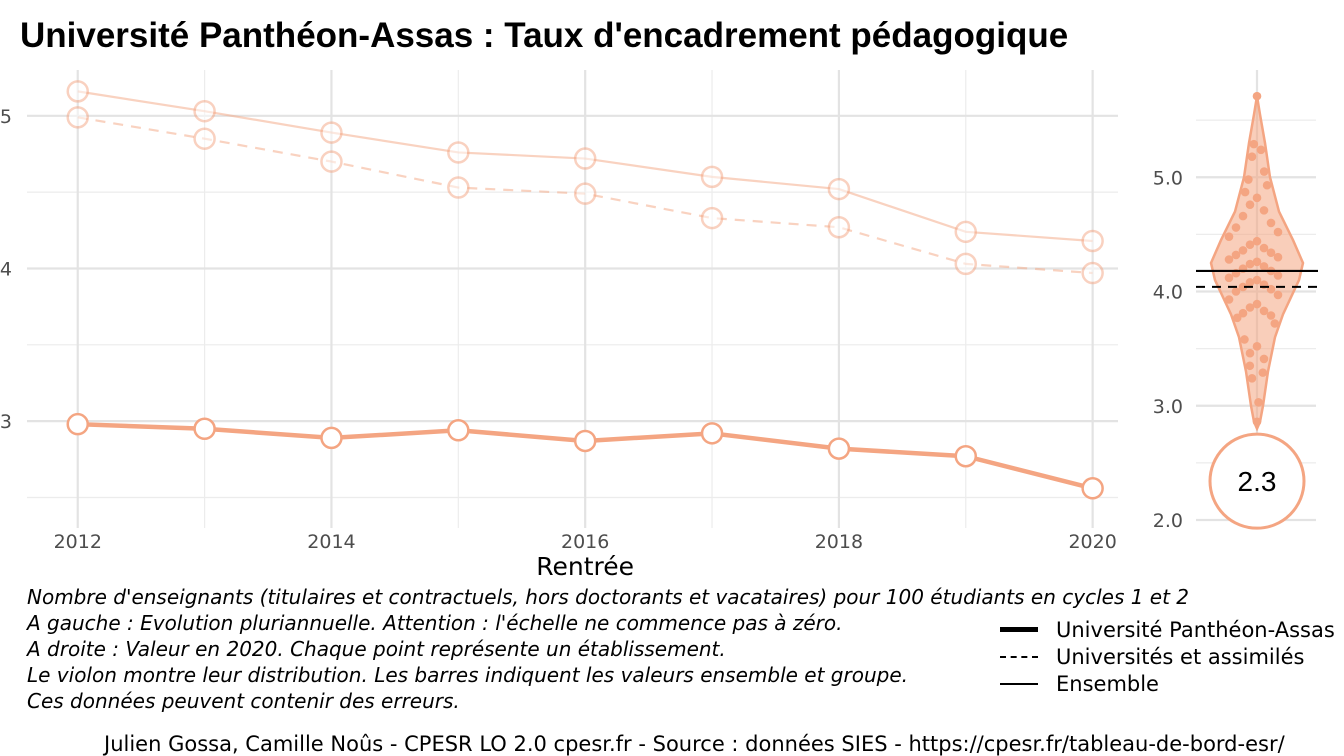 The image size is (1344, 756). I want to click on y-tick-label: 3.0, so click(1168, 407).